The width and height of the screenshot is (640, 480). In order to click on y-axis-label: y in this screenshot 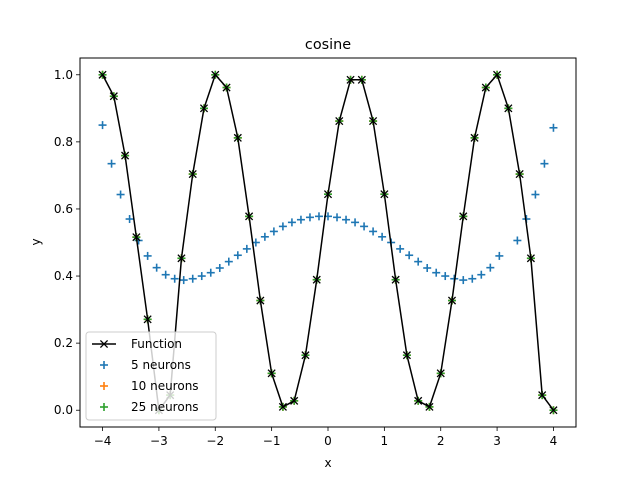, I will do `click(36, 241)`.